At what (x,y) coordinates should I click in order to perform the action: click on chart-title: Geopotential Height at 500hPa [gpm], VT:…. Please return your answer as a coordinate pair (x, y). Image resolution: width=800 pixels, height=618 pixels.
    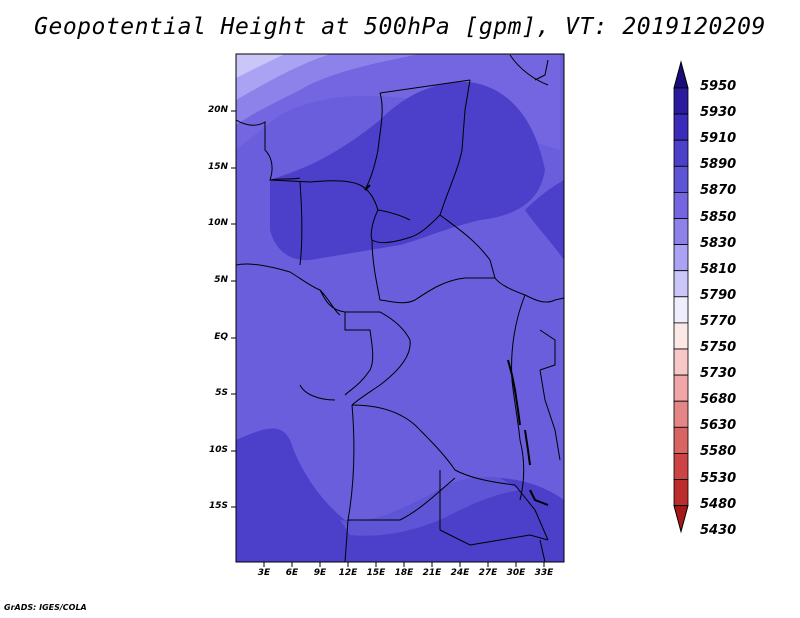
    Looking at the image, I should click on (400, 27).